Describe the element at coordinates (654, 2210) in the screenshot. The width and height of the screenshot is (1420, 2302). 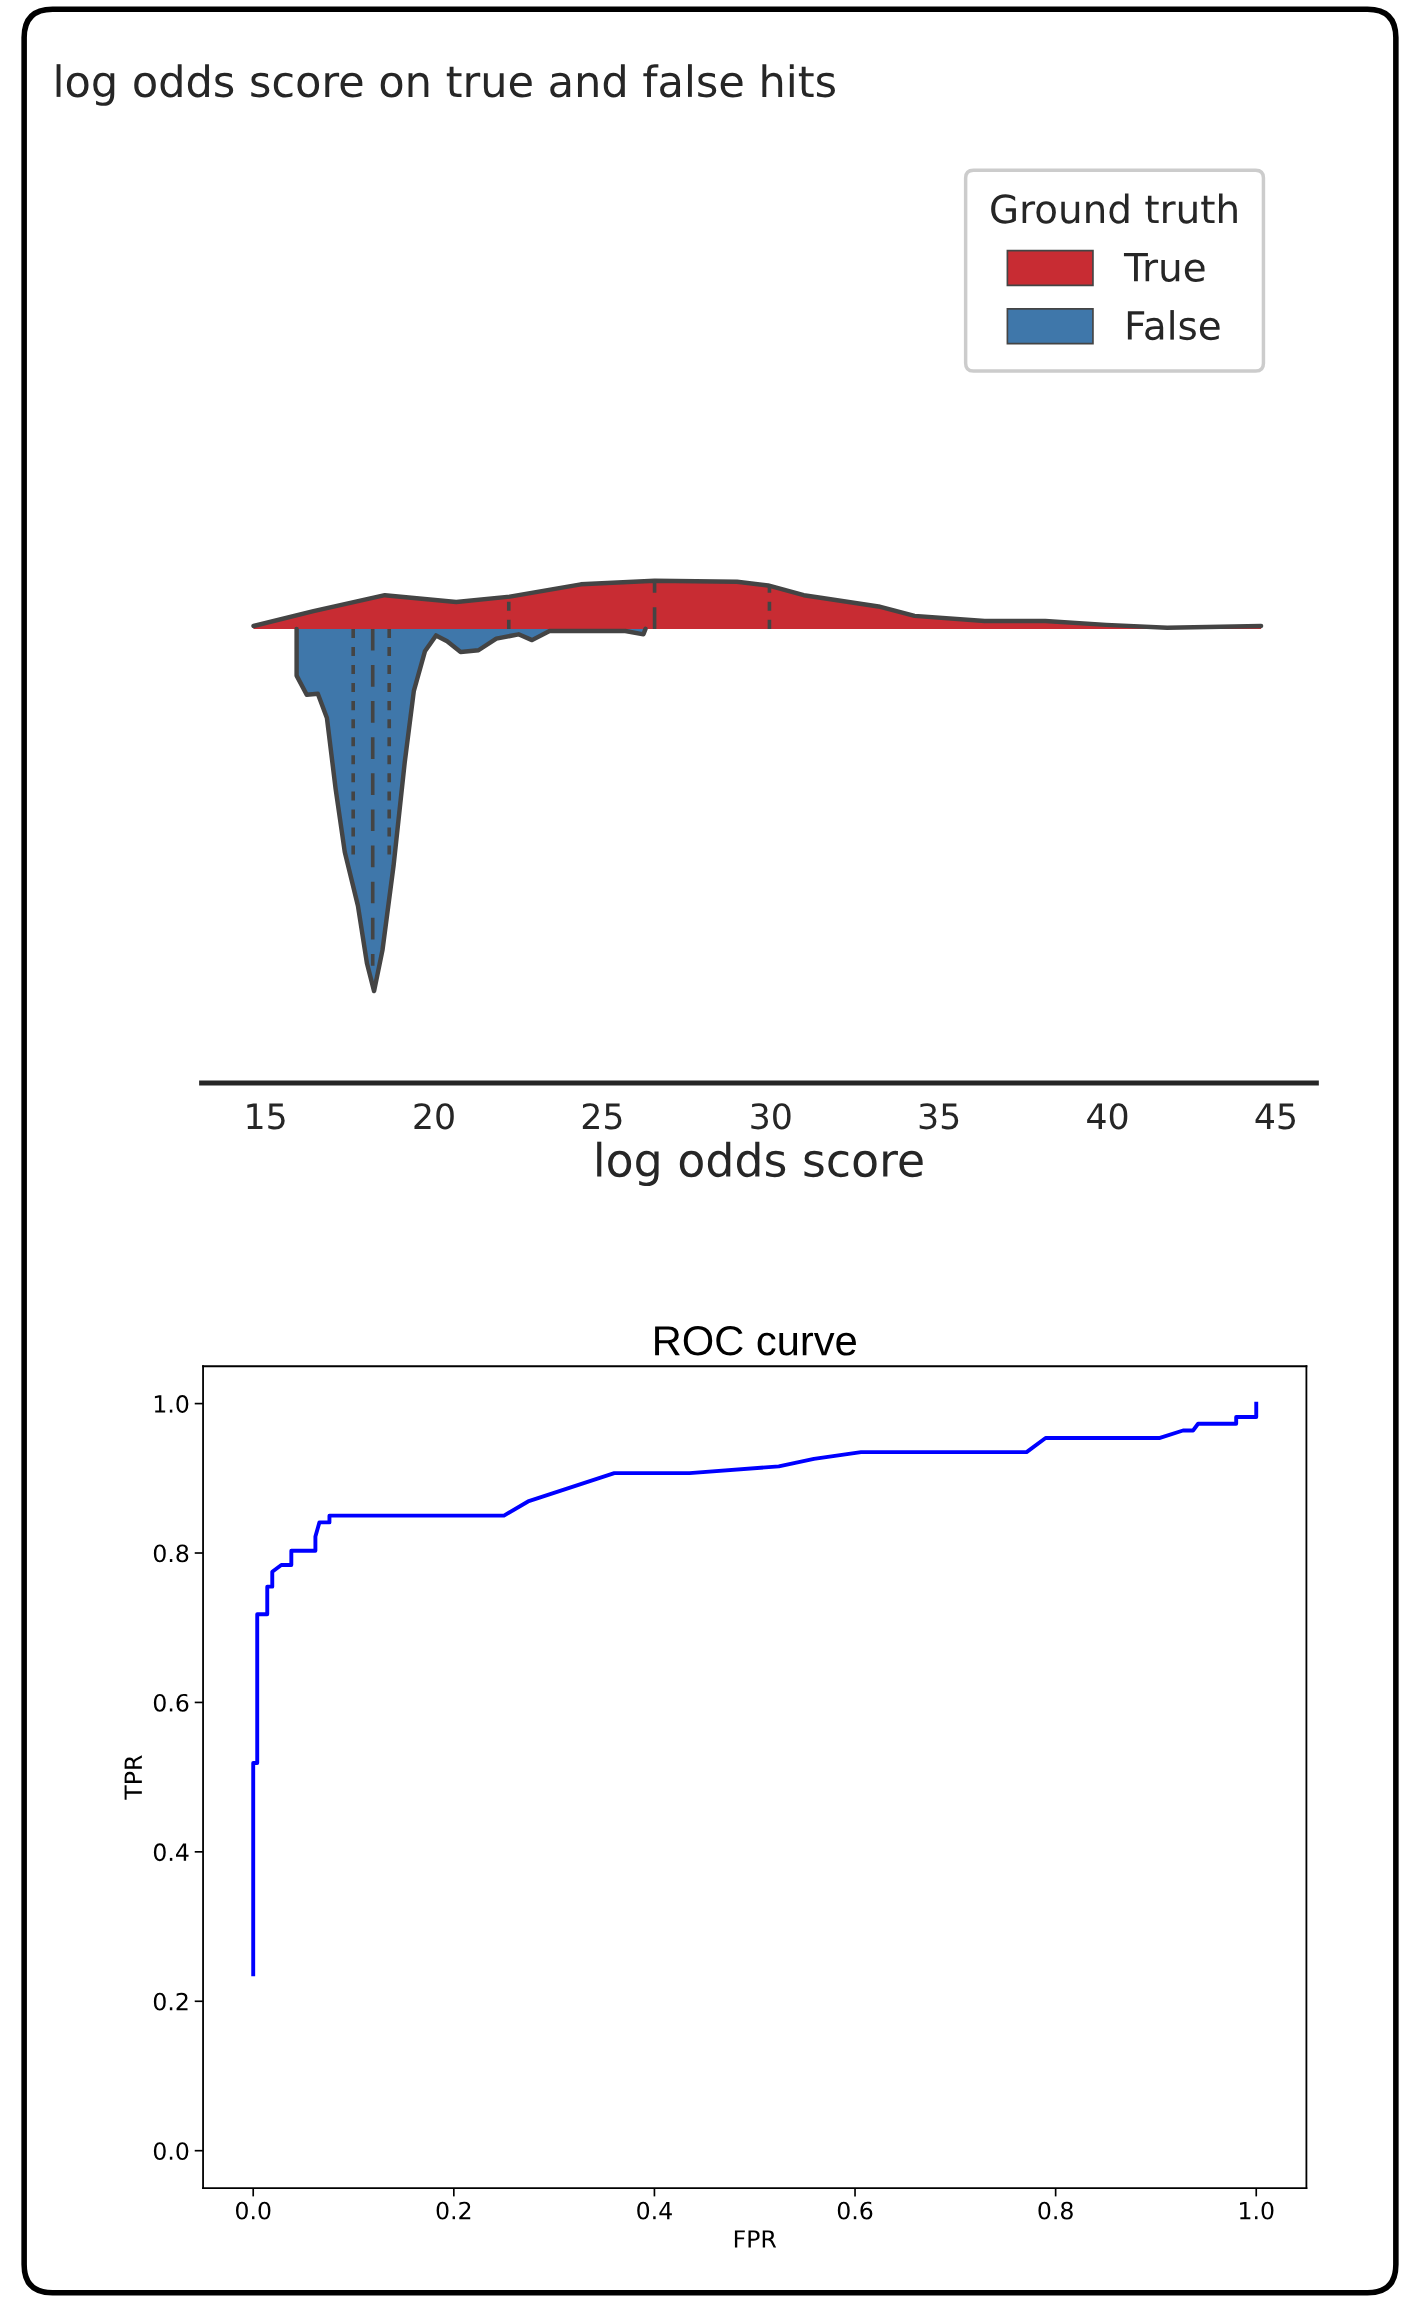
I see `x-tick-label: 0.4` at that location.